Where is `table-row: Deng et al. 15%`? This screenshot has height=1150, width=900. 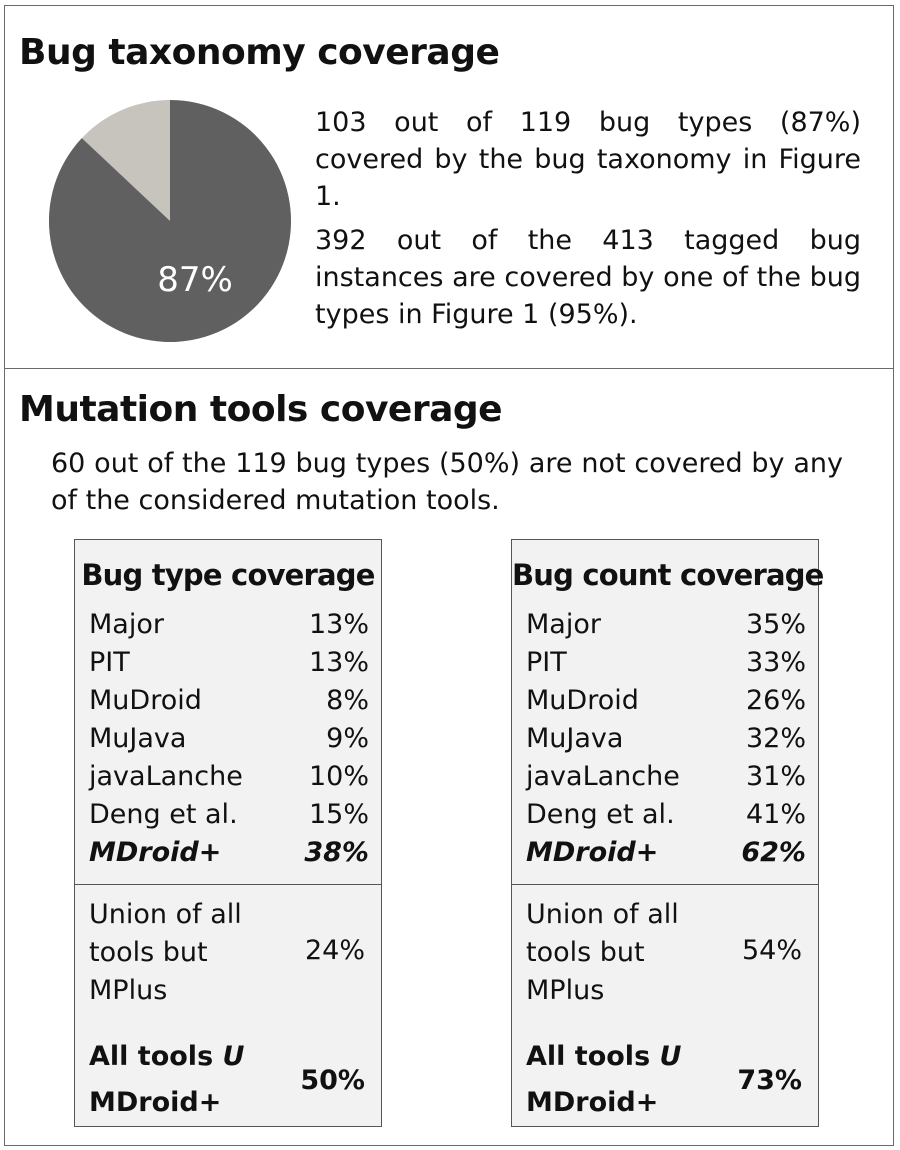 table-row: Deng et al. 15% is located at coordinates (229, 815).